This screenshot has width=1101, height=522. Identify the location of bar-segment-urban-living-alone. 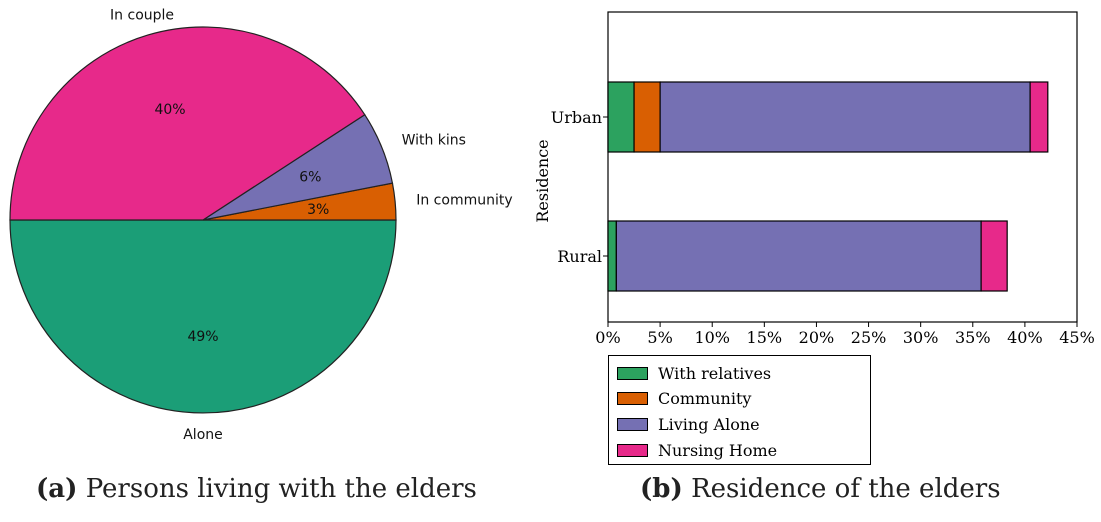
(845, 117).